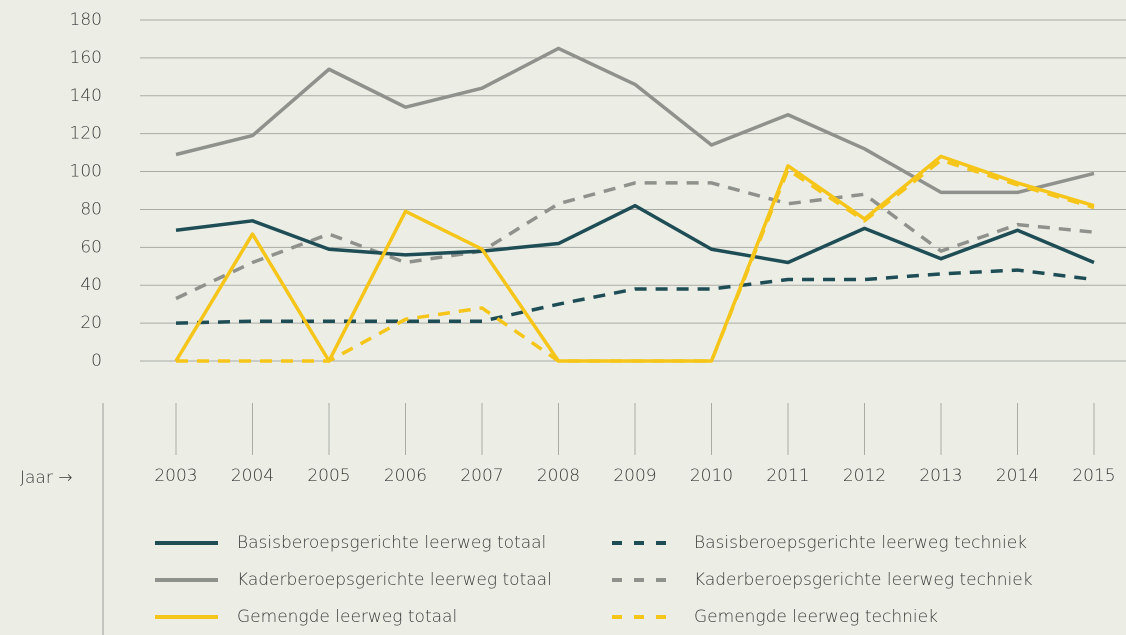 This screenshot has width=1126, height=635. I want to click on legend-label: Kaderberoepsgerichte leerweg techniek, so click(863, 580).